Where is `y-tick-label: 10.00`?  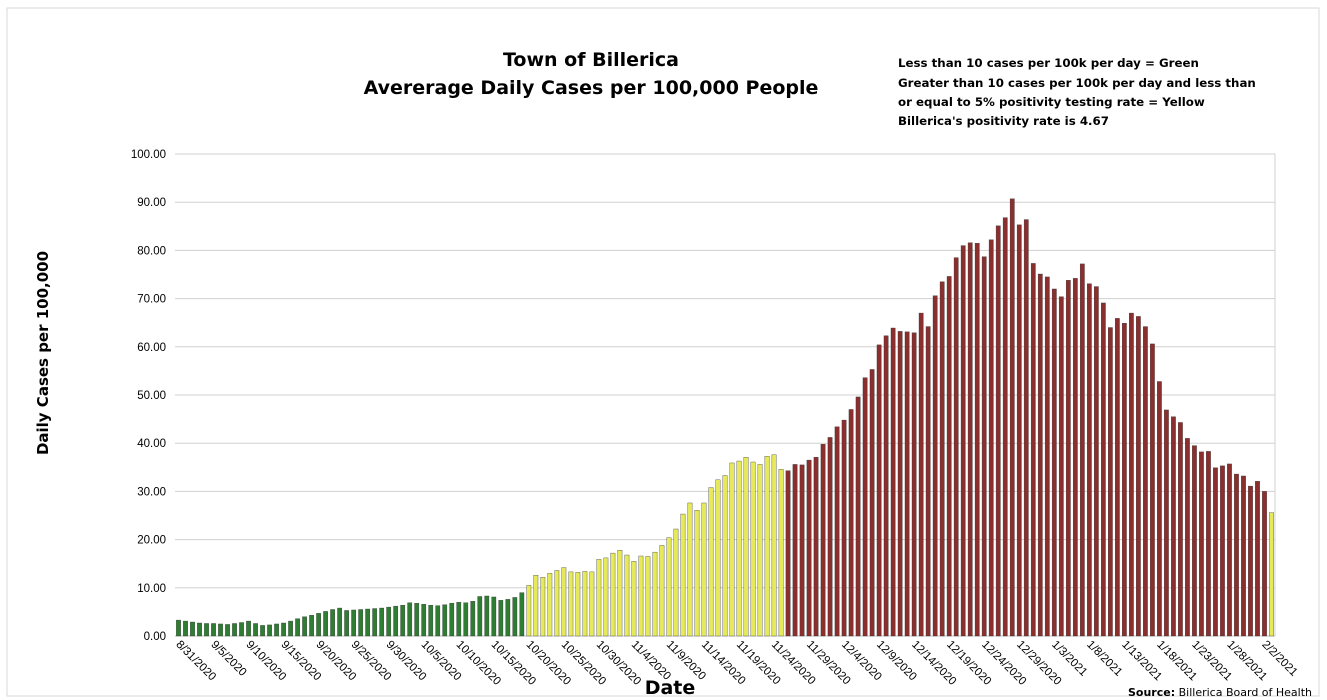 y-tick-label: 10.00 is located at coordinates (151, 589).